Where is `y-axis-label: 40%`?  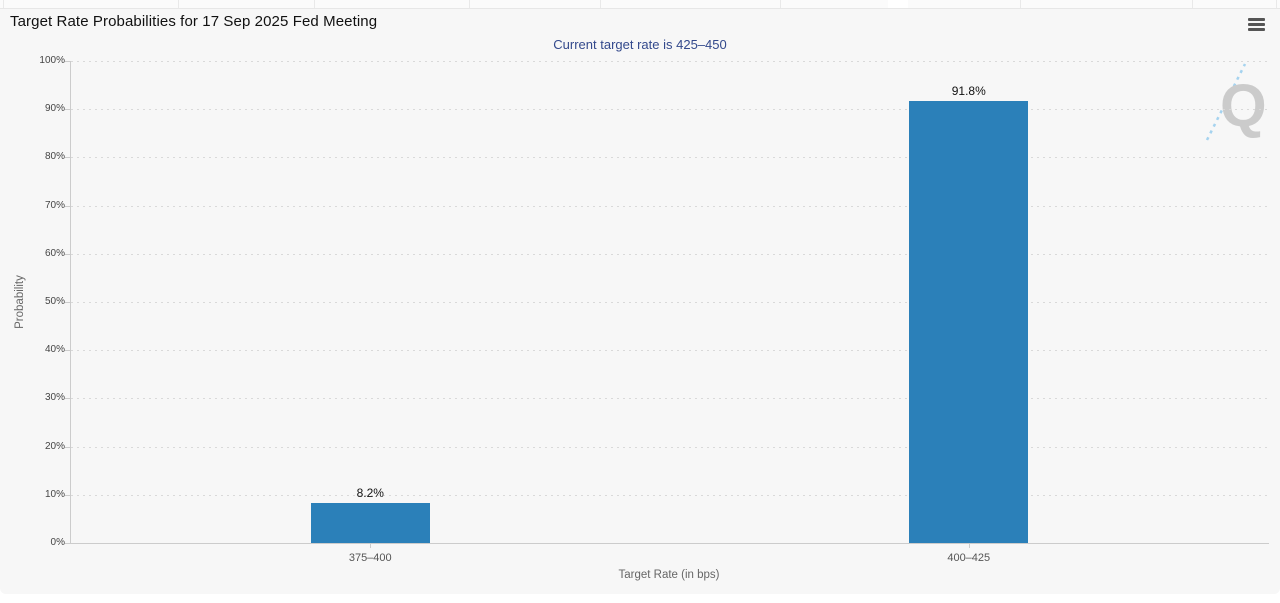 y-axis-label: 40% is located at coordinates (54, 349).